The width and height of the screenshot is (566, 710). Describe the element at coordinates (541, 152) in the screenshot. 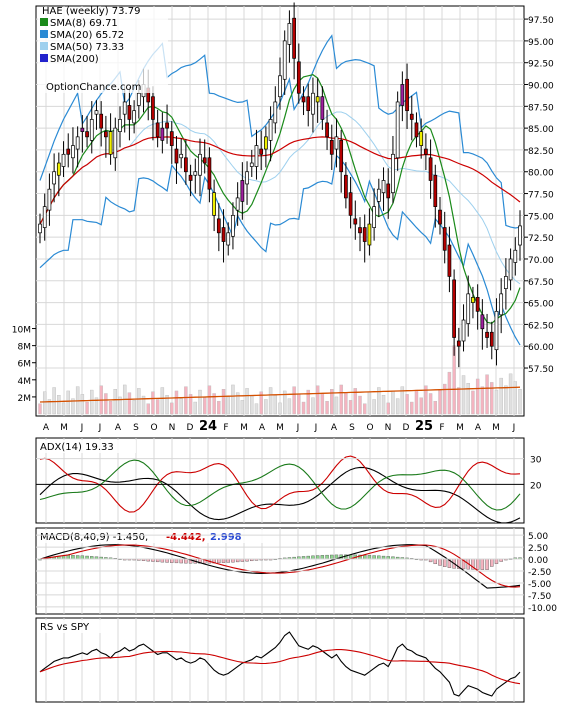

I see `price-tick-label: 82.50` at that location.